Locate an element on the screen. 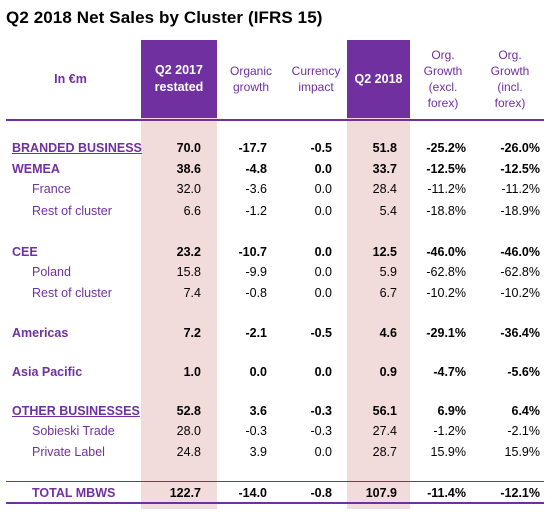 The height and width of the screenshot is (517, 555). cell-q2-2018: 28.7 is located at coordinates (384, 452).